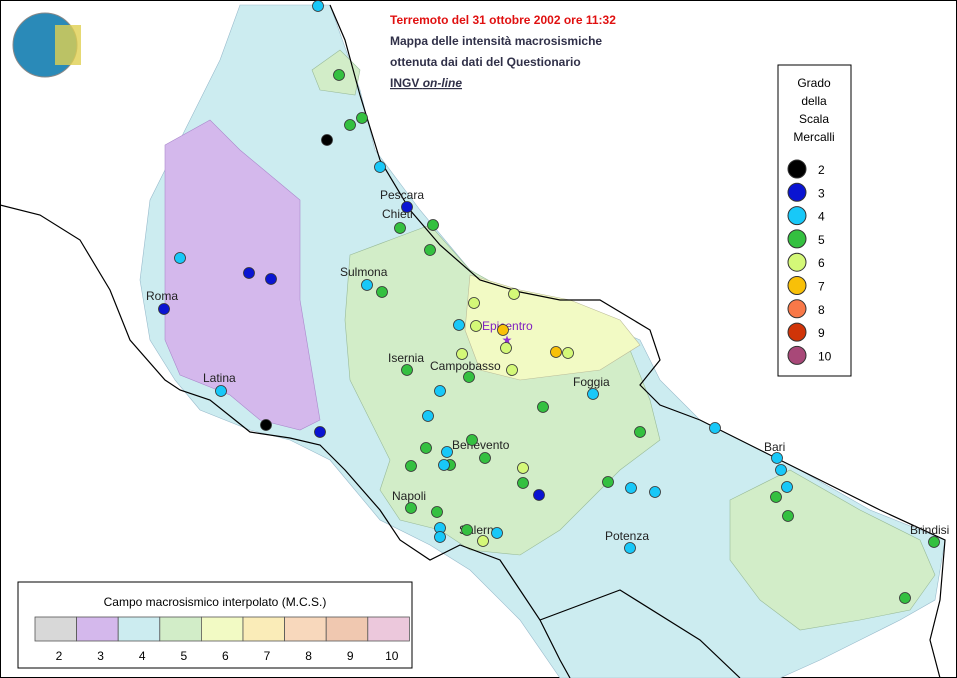 This screenshot has width=957, height=678. What do you see at coordinates (821, 310) in the screenshot?
I see `legend-label: 8` at bounding box center [821, 310].